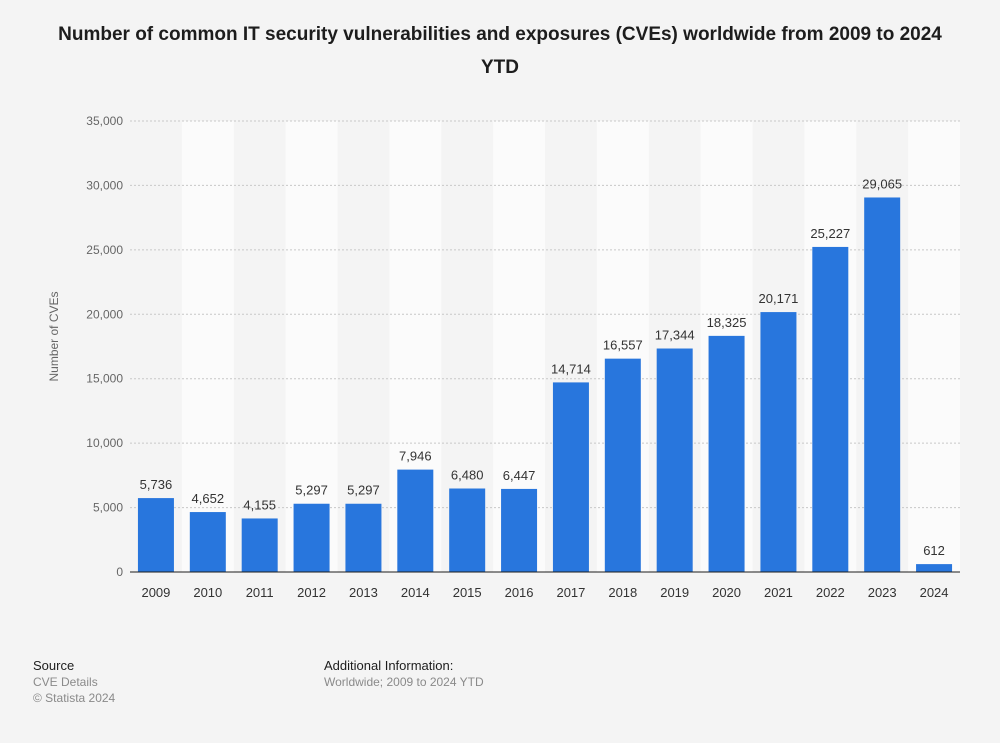 The width and height of the screenshot is (1000, 743). Describe the element at coordinates (74, 698) in the screenshot. I see `copyright: © Statista 2024` at that location.